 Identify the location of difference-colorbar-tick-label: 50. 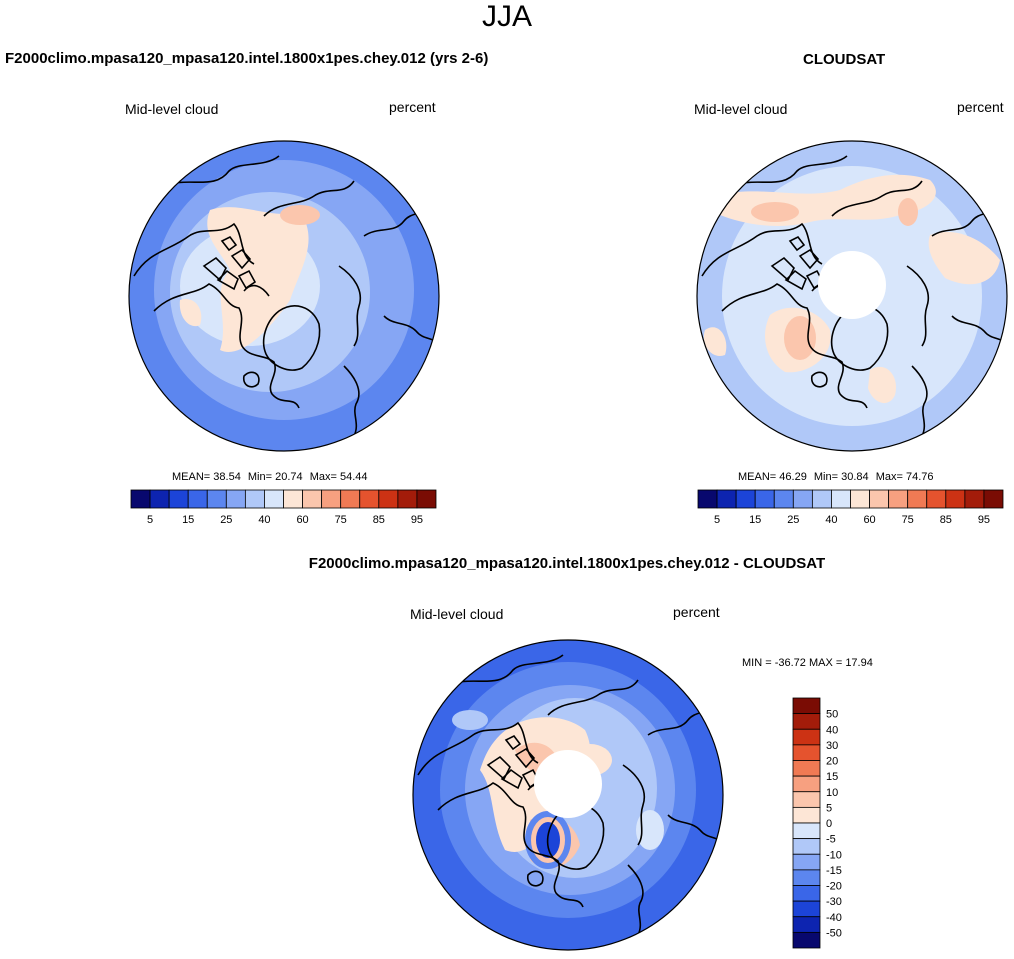
(832, 715).